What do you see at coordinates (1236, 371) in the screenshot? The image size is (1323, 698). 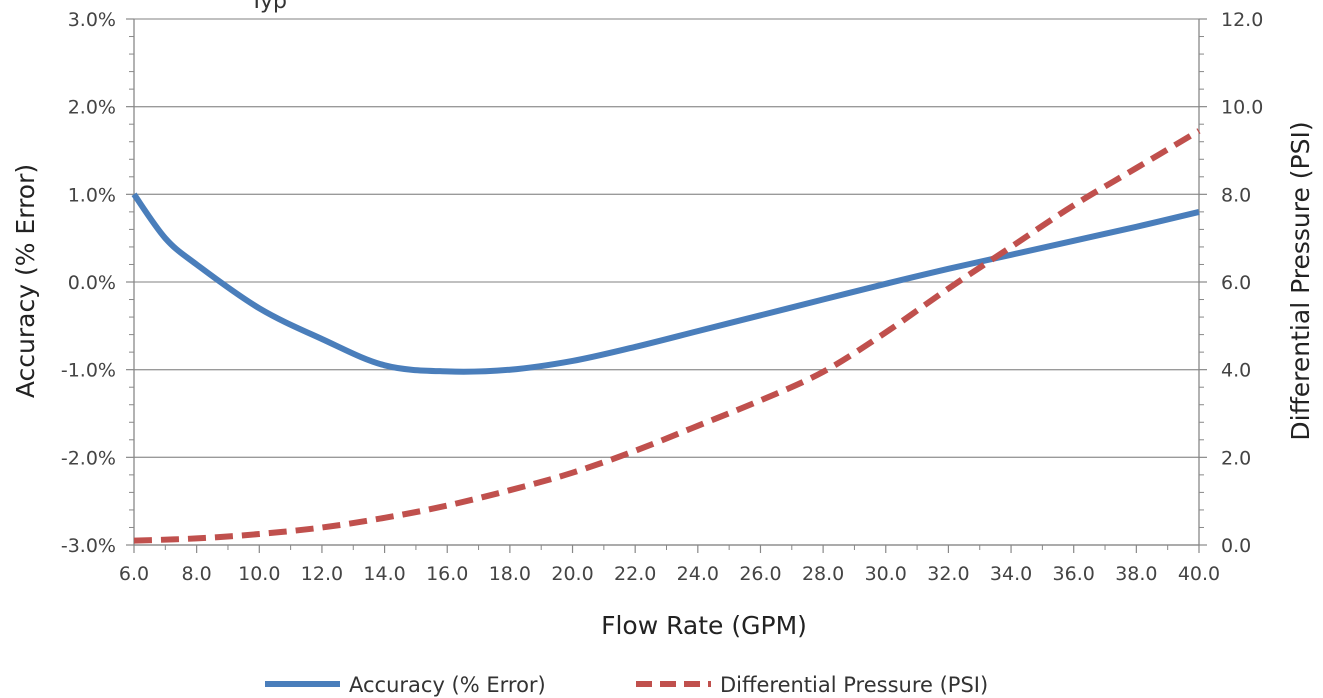 I see `y-right-tick-label: 4.0` at bounding box center [1236, 371].